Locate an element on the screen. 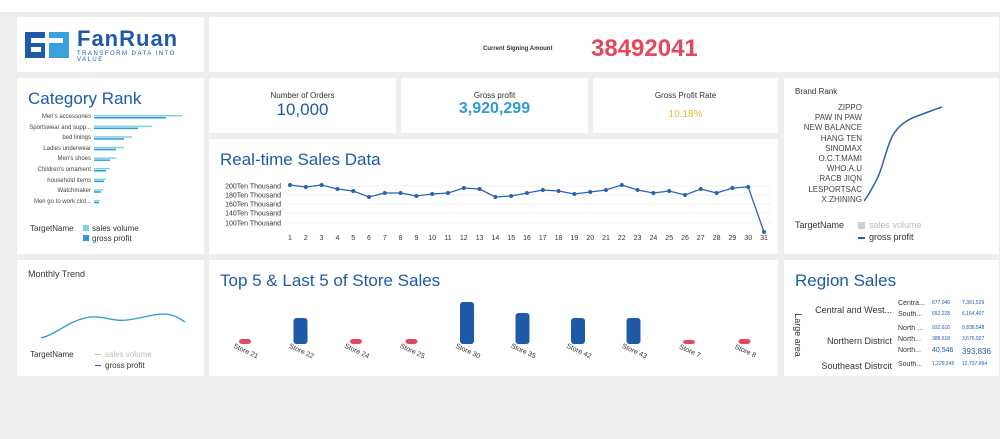  realtime-x-tick: 12 is located at coordinates (464, 238).